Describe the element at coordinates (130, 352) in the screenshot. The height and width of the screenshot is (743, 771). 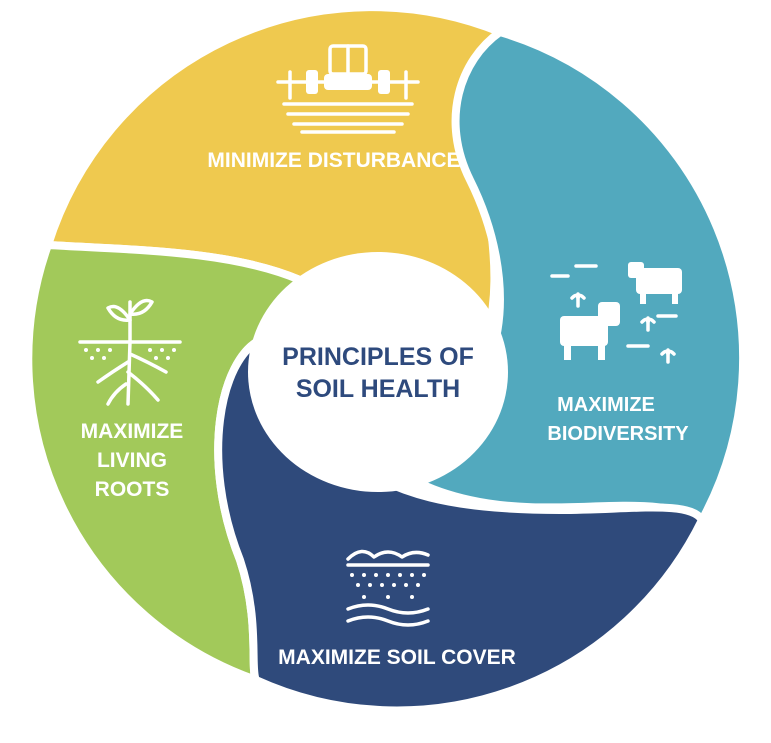
I see `sprout-roots-icon` at that location.